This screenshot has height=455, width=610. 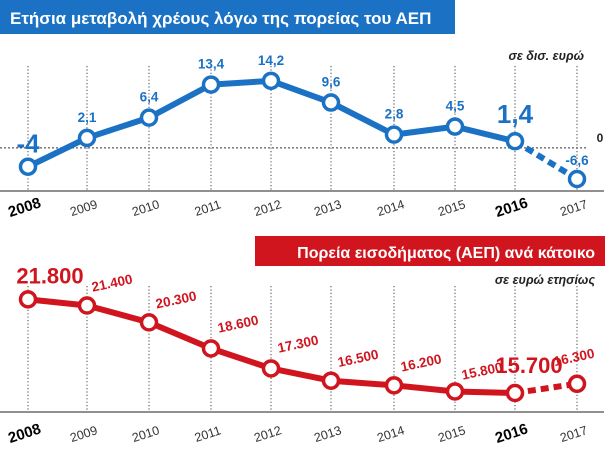 What do you see at coordinates (515, 114) in the screenshot?
I see `data-label: 1,4` at bounding box center [515, 114].